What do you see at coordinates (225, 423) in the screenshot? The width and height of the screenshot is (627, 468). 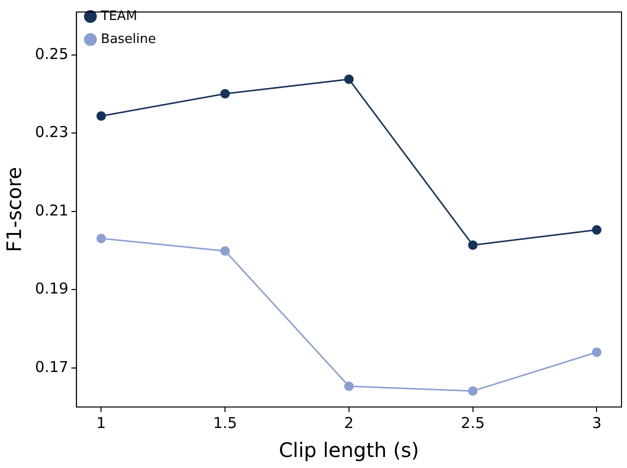 I see `x-tick-label: 1.5` at bounding box center [225, 423].